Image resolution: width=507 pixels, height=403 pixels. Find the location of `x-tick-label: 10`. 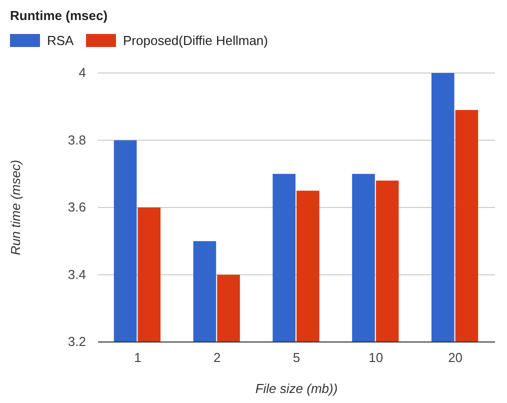

x-tick-label: 10 is located at coordinates (376, 357).